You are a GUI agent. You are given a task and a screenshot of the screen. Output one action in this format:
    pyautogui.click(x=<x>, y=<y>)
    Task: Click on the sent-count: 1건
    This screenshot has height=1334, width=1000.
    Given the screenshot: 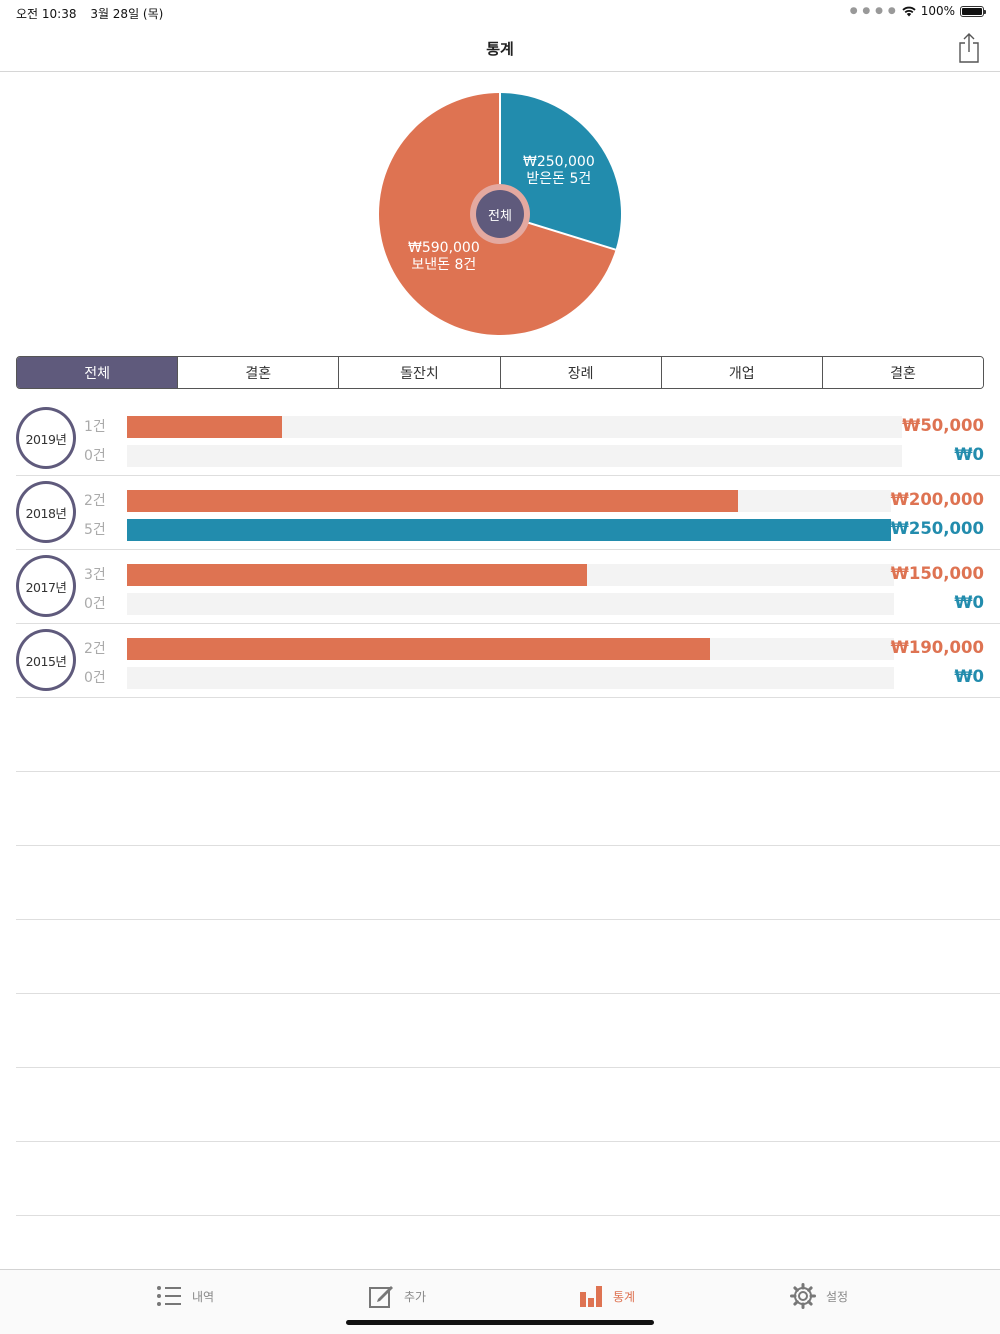 What is the action you would take?
    pyautogui.click(x=95, y=427)
    